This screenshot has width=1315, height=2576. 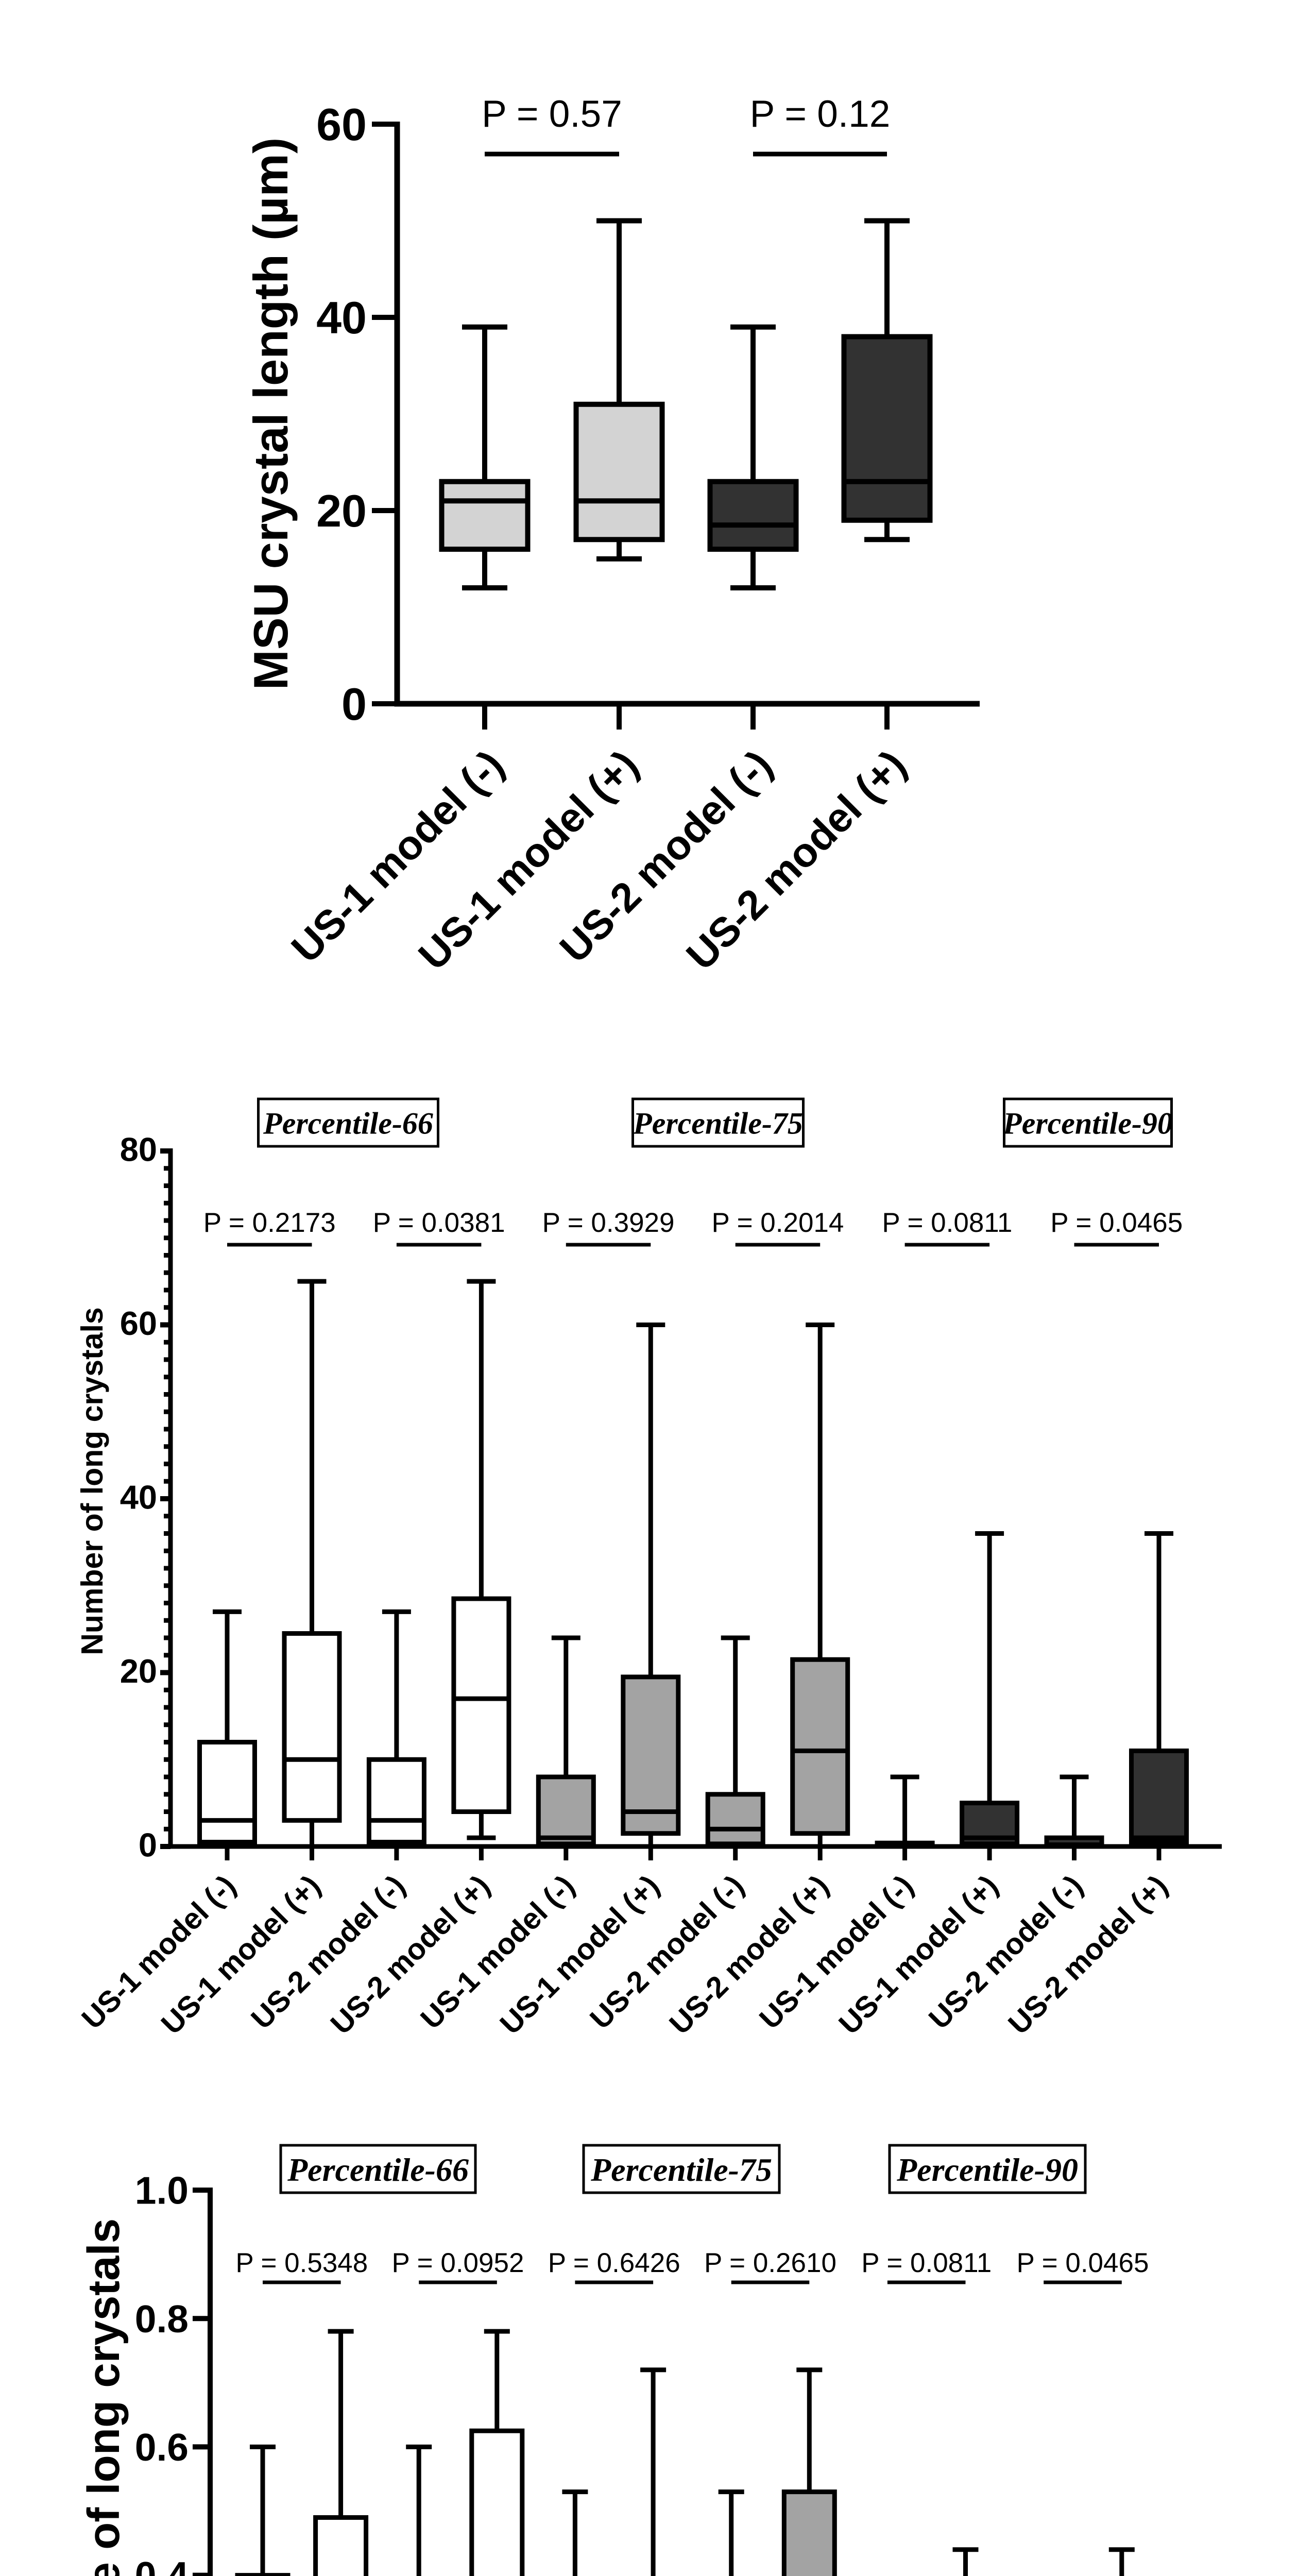 What do you see at coordinates (162, 2565) in the screenshot?
I see `y-tick-label: 0.4` at bounding box center [162, 2565].